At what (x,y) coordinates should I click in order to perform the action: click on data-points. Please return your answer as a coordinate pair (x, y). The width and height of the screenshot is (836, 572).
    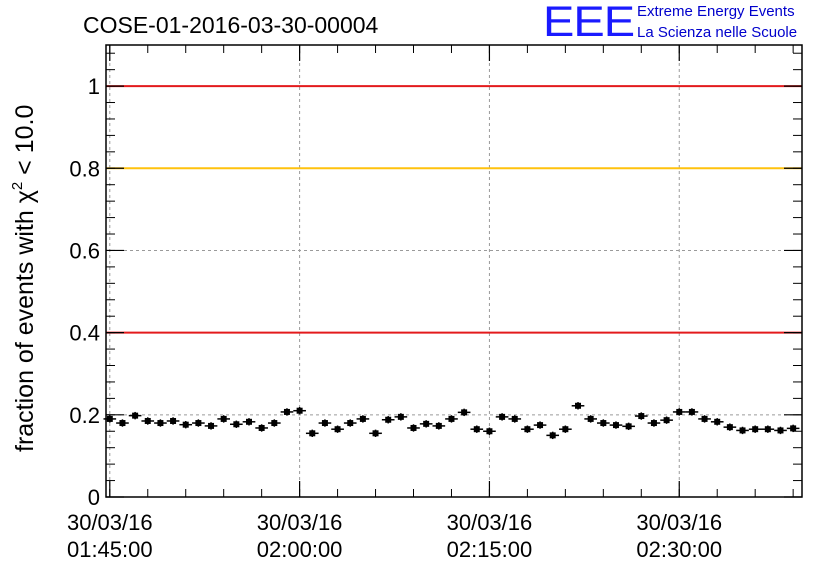
    Looking at the image, I should click on (451, 421).